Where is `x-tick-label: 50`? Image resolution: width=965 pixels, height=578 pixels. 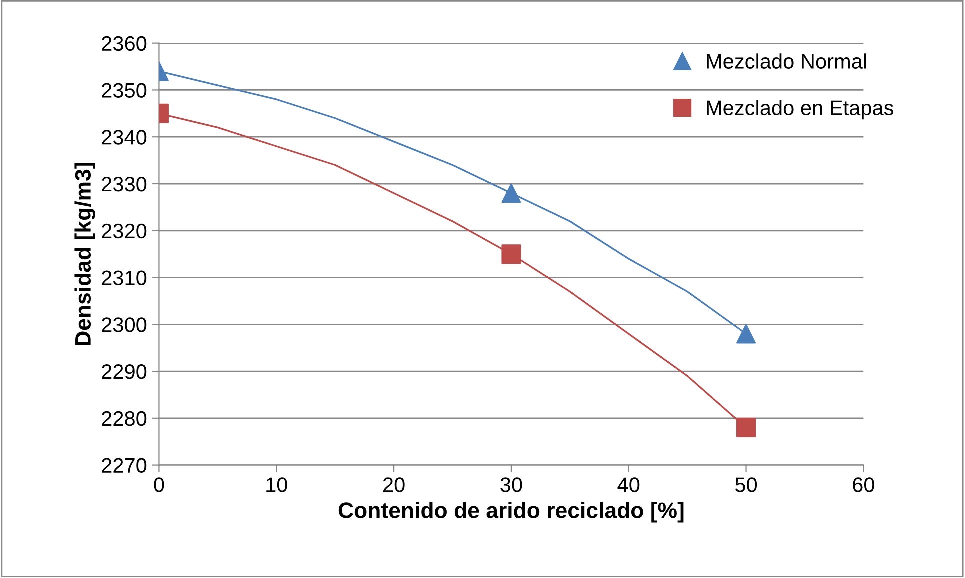 x-tick-label: 50 is located at coordinates (747, 485).